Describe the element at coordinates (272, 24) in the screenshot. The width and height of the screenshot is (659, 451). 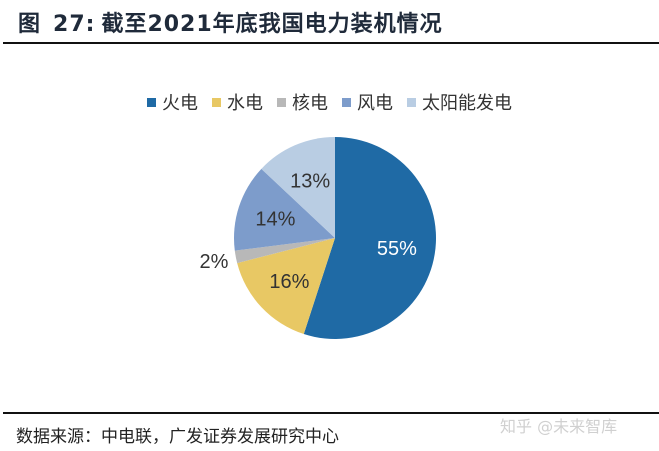
I see `figure-title-text: 截至2021年底我国电力装机情况` at that location.